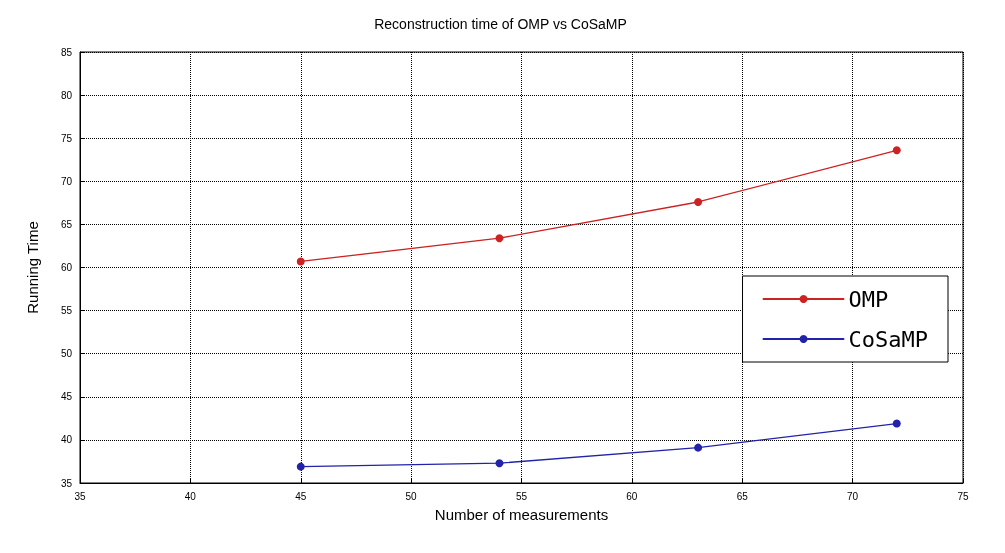 This screenshot has height=553, width=1005. Describe the element at coordinates (500, 24) in the screenshot. I see `chart-title: Reconstruction time of OMP vs CoSaMP` at that location.